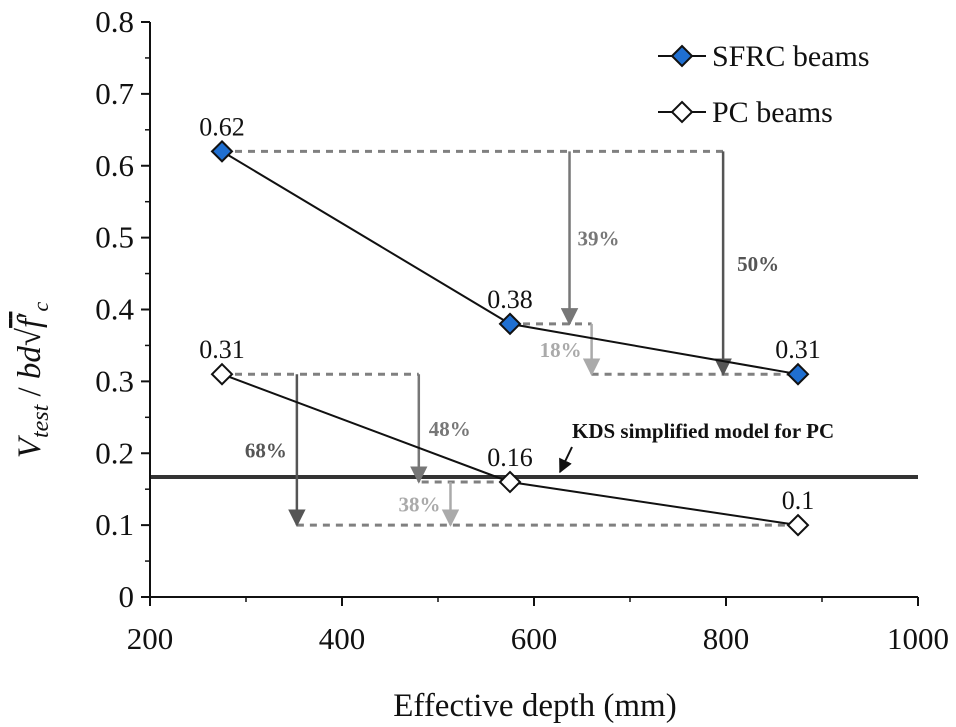  Describe the element at coordinates (30, 336) in the screenshot. I see `y-title-root: √` at that location.